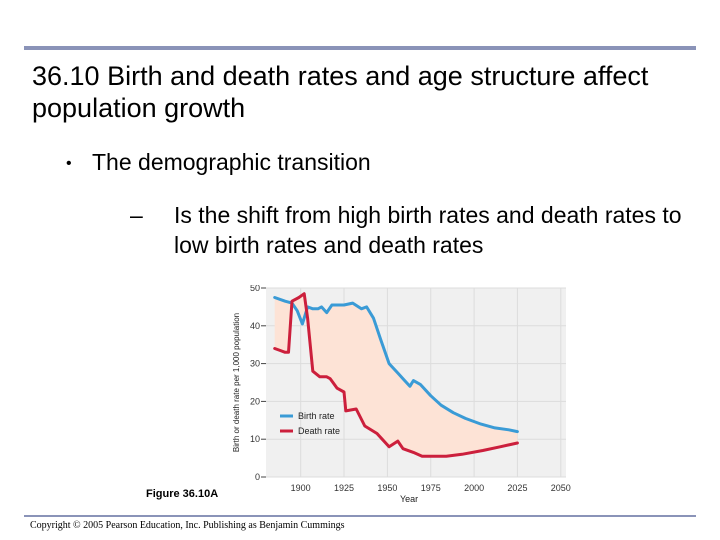  Describe the element at coordinates (360, 516) in the screenshot. I see `bottom-rule` at that location.